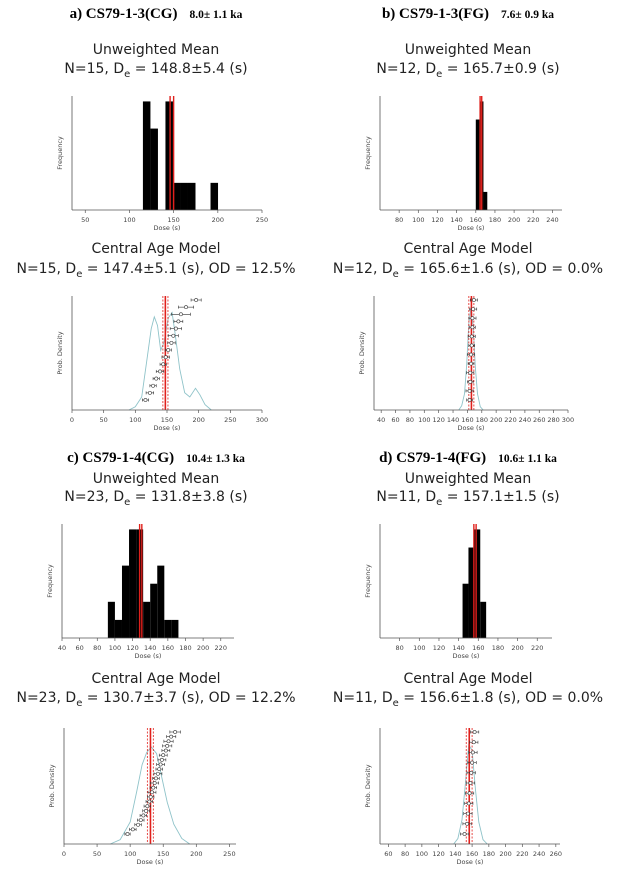 The width and height of the screenshot is (624, 871). Describe the element at coordinates (468, 270) in the screenshot. I see `cam-stats: N=12, De = 165.6±1.6 (s), OD = 0.0%` at that location.